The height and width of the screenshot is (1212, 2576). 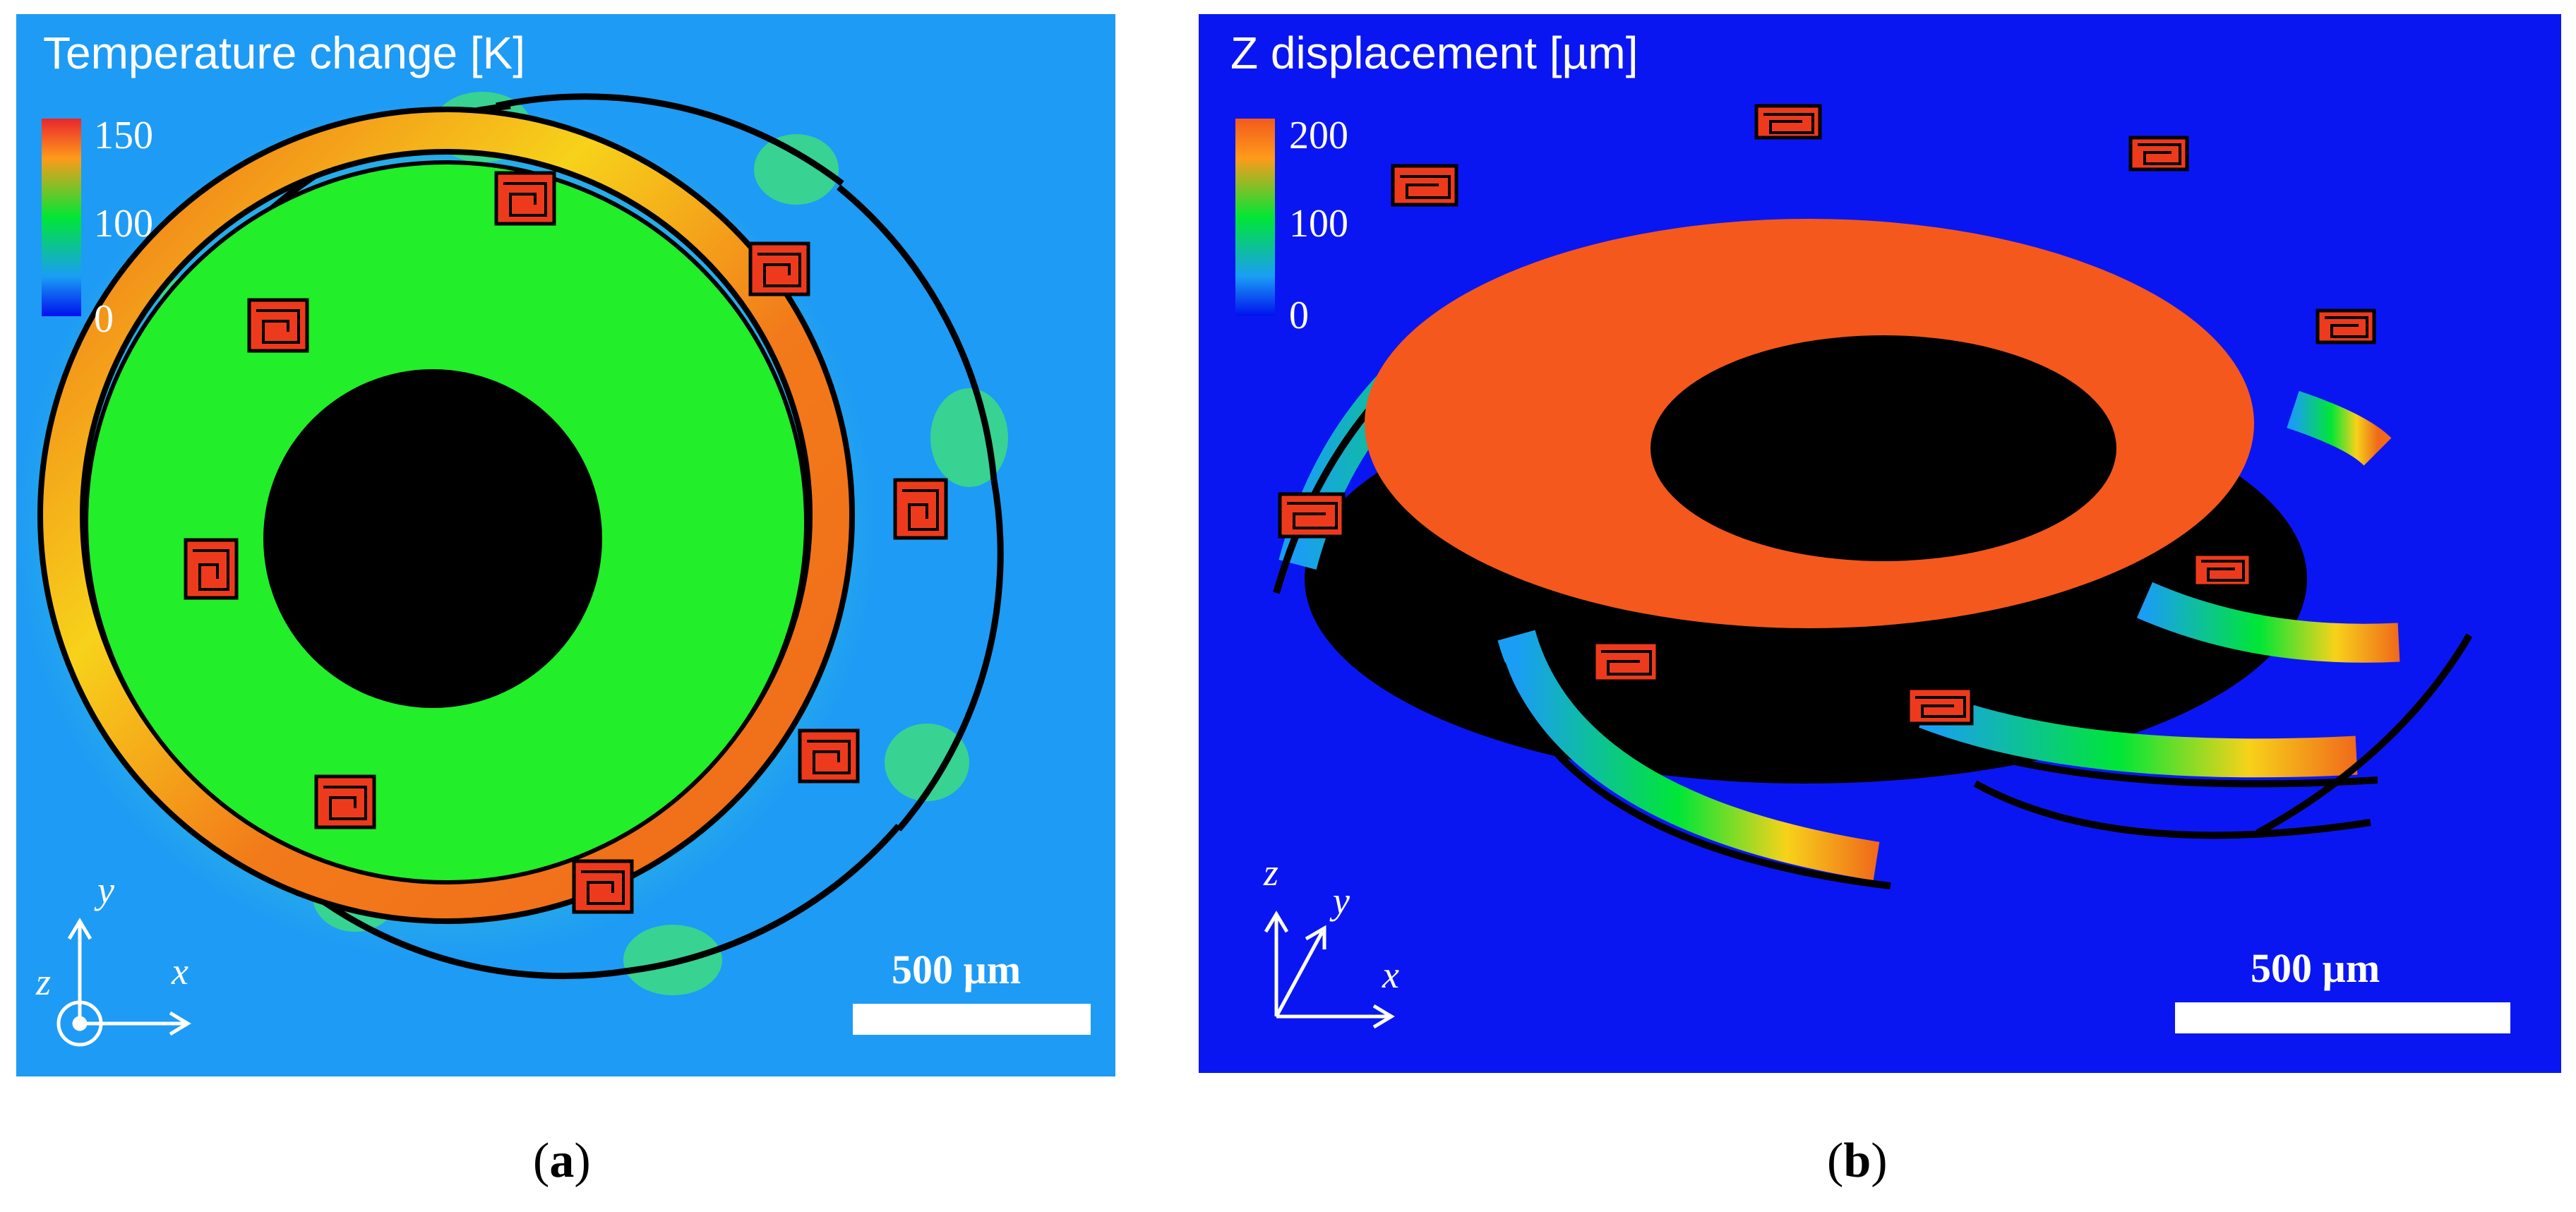 I want to click on panel-b-colorbar, so click(x=1255, y=217).